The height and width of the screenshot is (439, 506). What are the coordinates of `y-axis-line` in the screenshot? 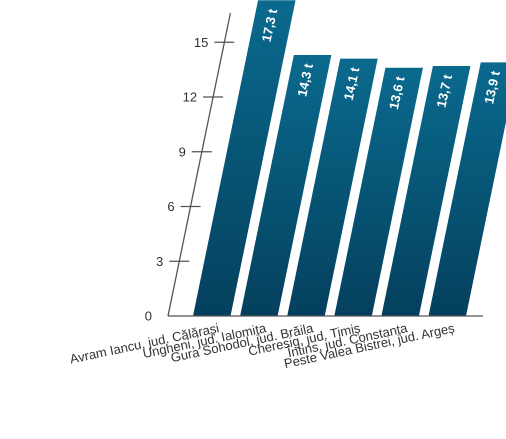 It's located at (199, 164).